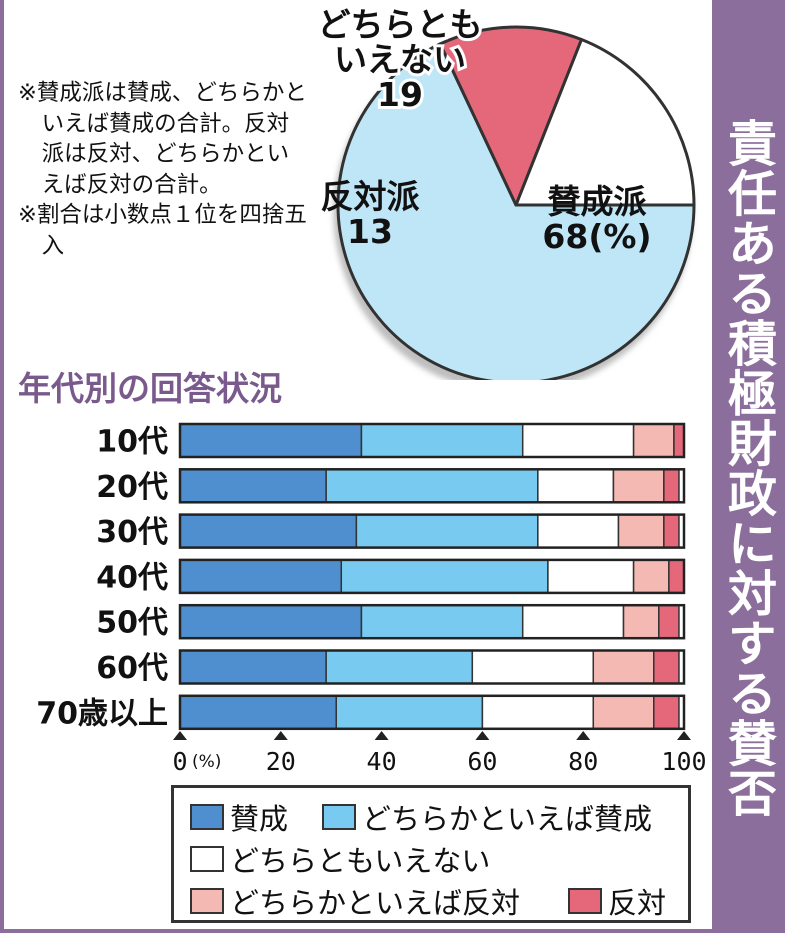 This screenshot has height=933, width=785. What do you see at coordinates (370, 196) in the screenshot?
I see `pie-slice-label: 反対派` at bounding box center [370, 196].